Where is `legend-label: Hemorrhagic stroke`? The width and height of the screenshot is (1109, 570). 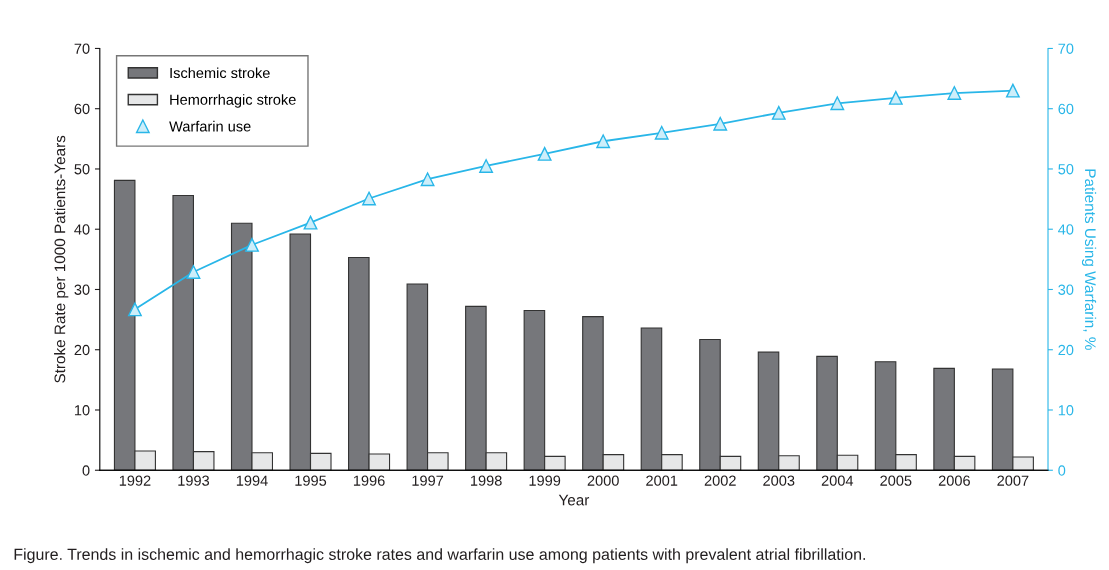
legend-label: Hemorrhagic stroke is located at coordinates (233, 101).